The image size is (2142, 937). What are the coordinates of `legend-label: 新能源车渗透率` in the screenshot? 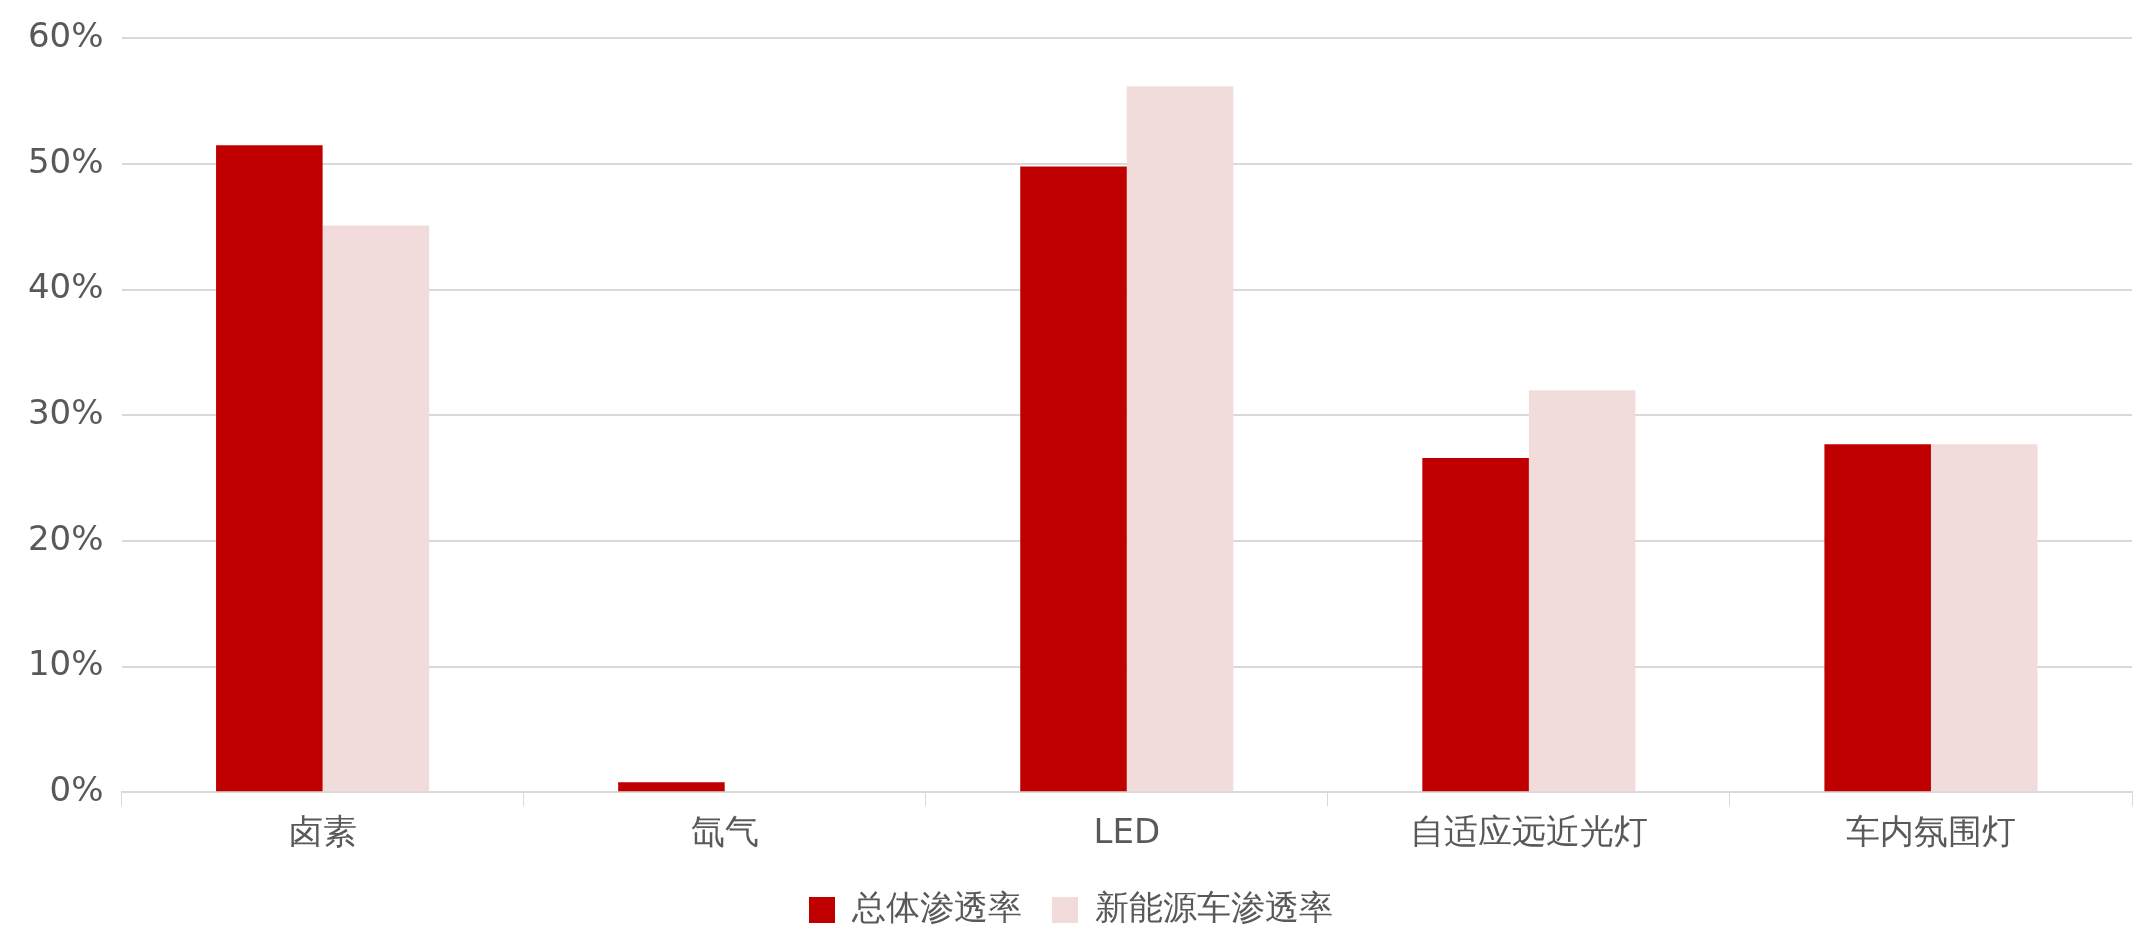 It's located at (1214, 906).